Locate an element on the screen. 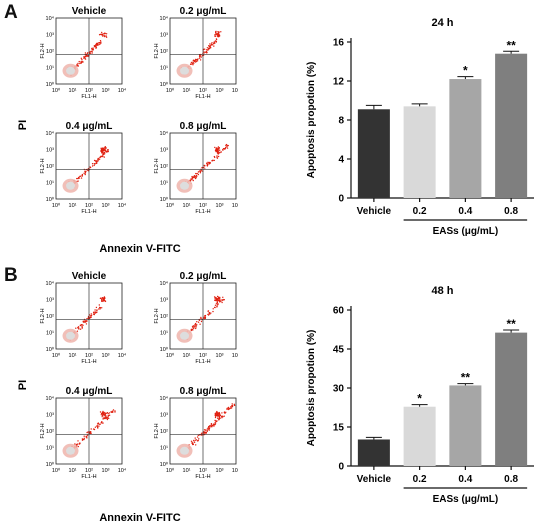  panel-letter-b: B is located at coordinates (11, 275).